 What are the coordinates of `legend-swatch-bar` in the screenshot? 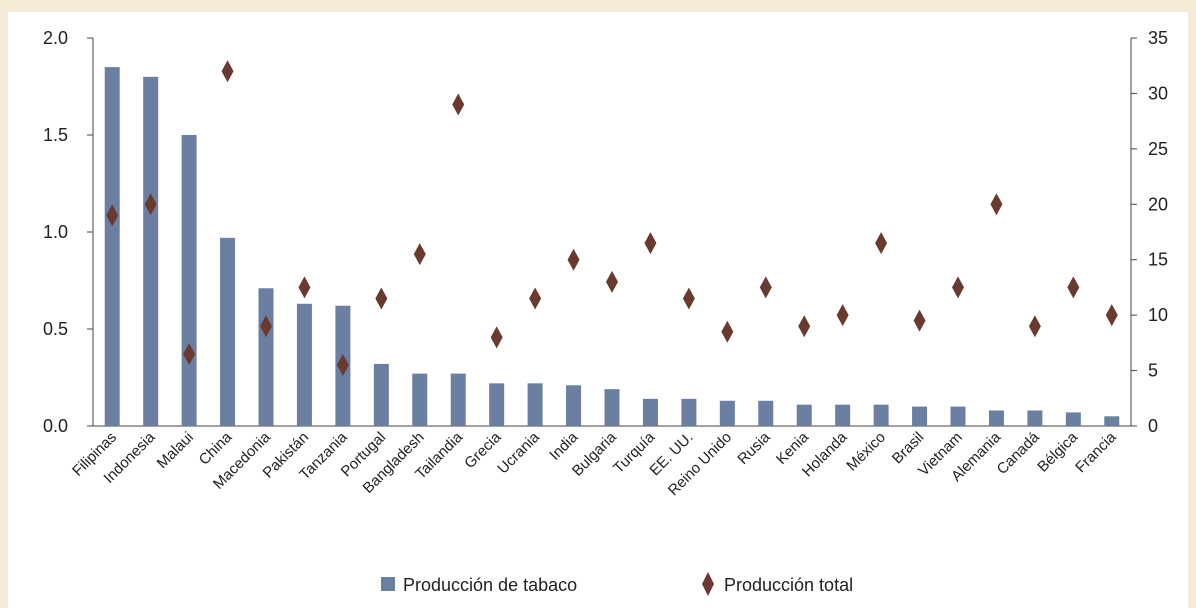 It's located at (388, 584).